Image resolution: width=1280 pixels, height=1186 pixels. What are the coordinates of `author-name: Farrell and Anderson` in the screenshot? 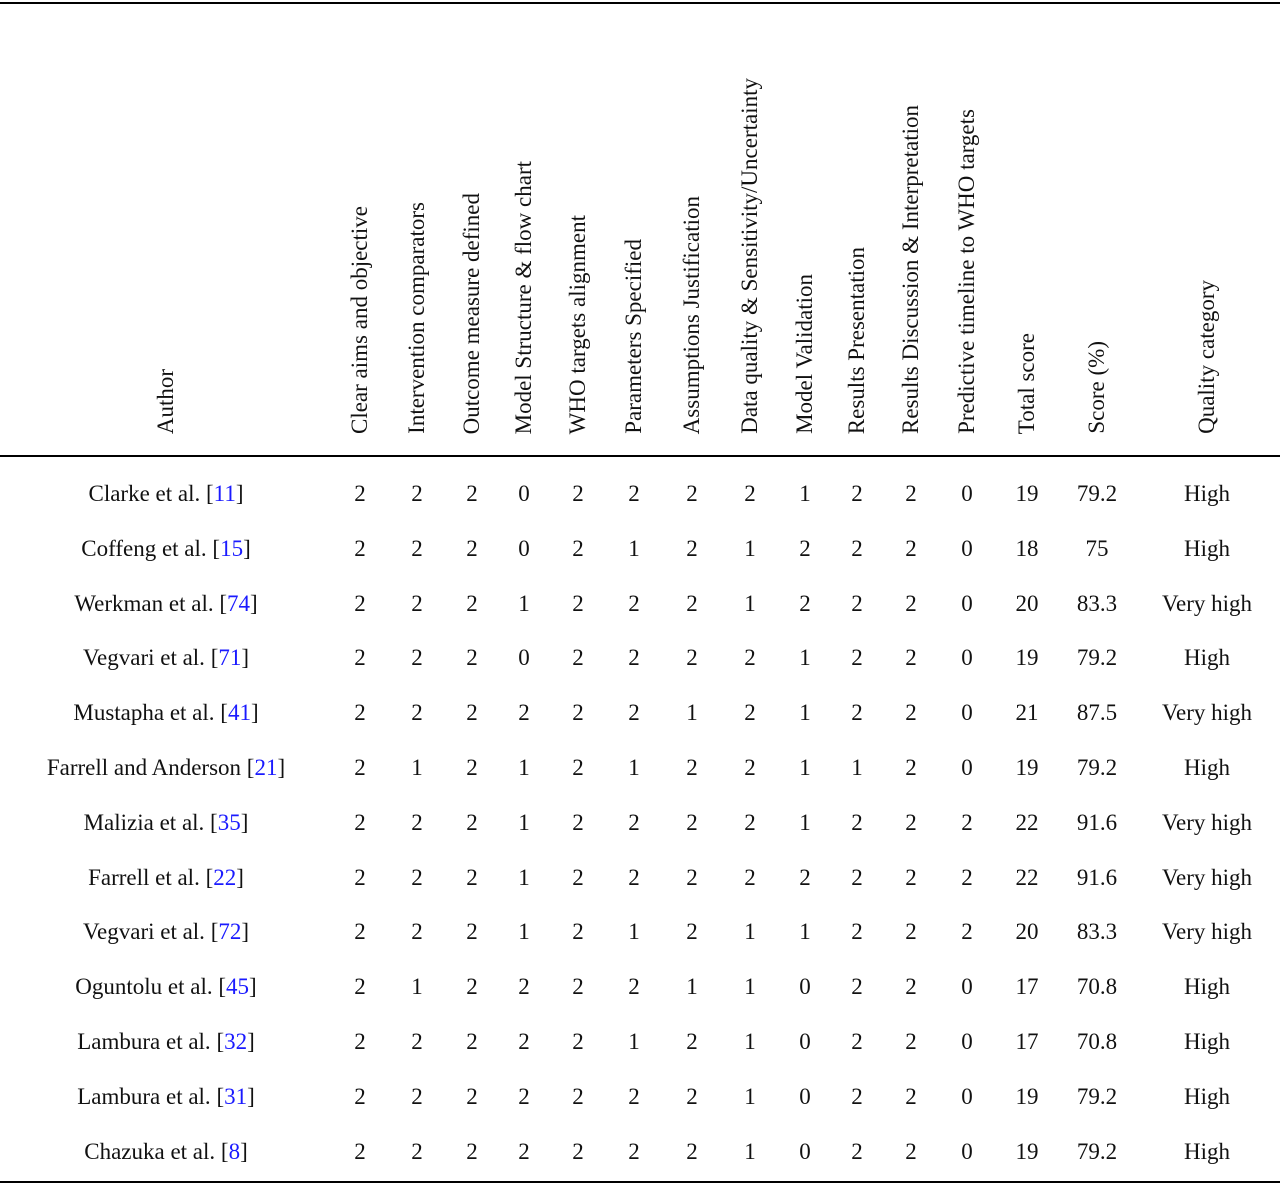 It's located at (144, 767).